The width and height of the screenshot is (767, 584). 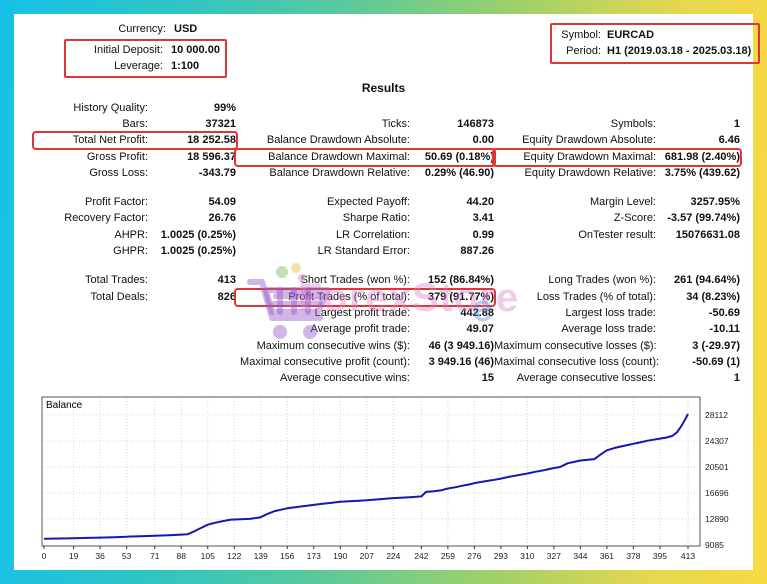 I want to click on stat-label: Short Trades (won %):, so click(x=355, y=280).